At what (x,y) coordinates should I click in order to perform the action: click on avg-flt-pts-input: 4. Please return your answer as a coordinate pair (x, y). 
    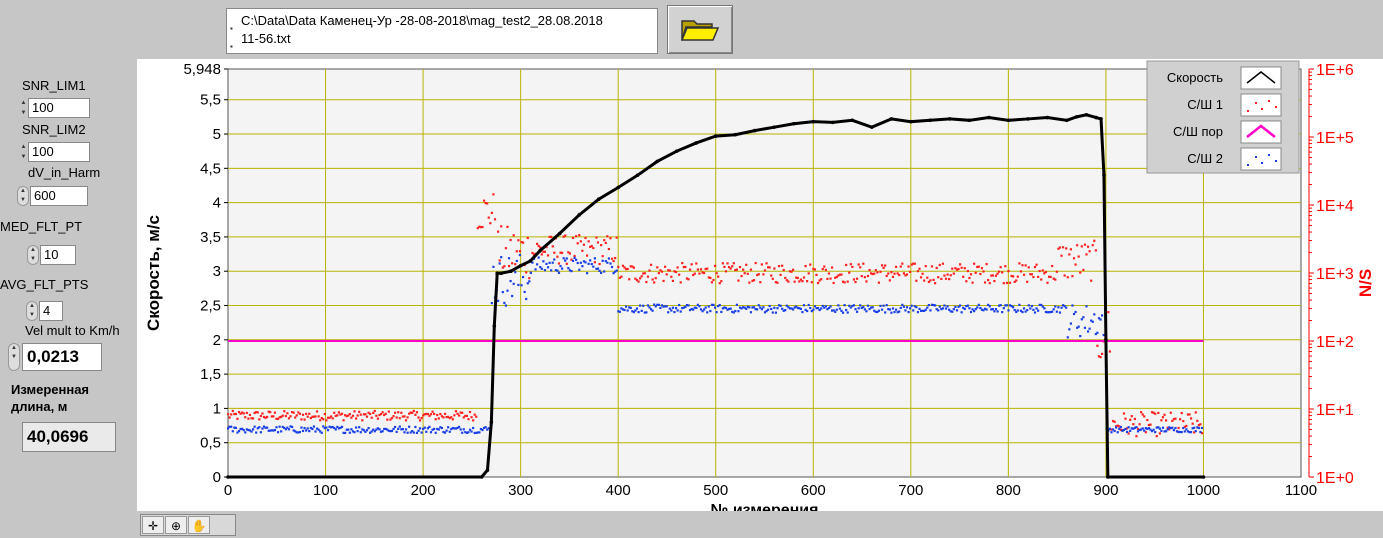
    Looking at the image, I should click on (51, 311).